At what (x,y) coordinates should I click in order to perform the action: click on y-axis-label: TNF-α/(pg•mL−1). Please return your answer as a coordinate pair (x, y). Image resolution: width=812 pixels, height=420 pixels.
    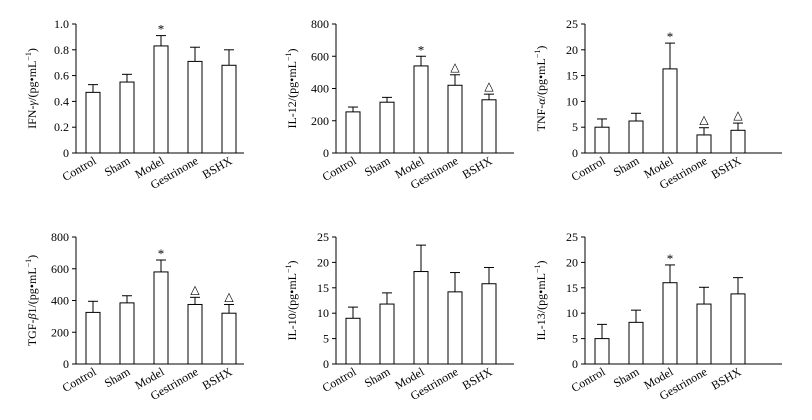
    Looking at the image, I should click on (540, 89).